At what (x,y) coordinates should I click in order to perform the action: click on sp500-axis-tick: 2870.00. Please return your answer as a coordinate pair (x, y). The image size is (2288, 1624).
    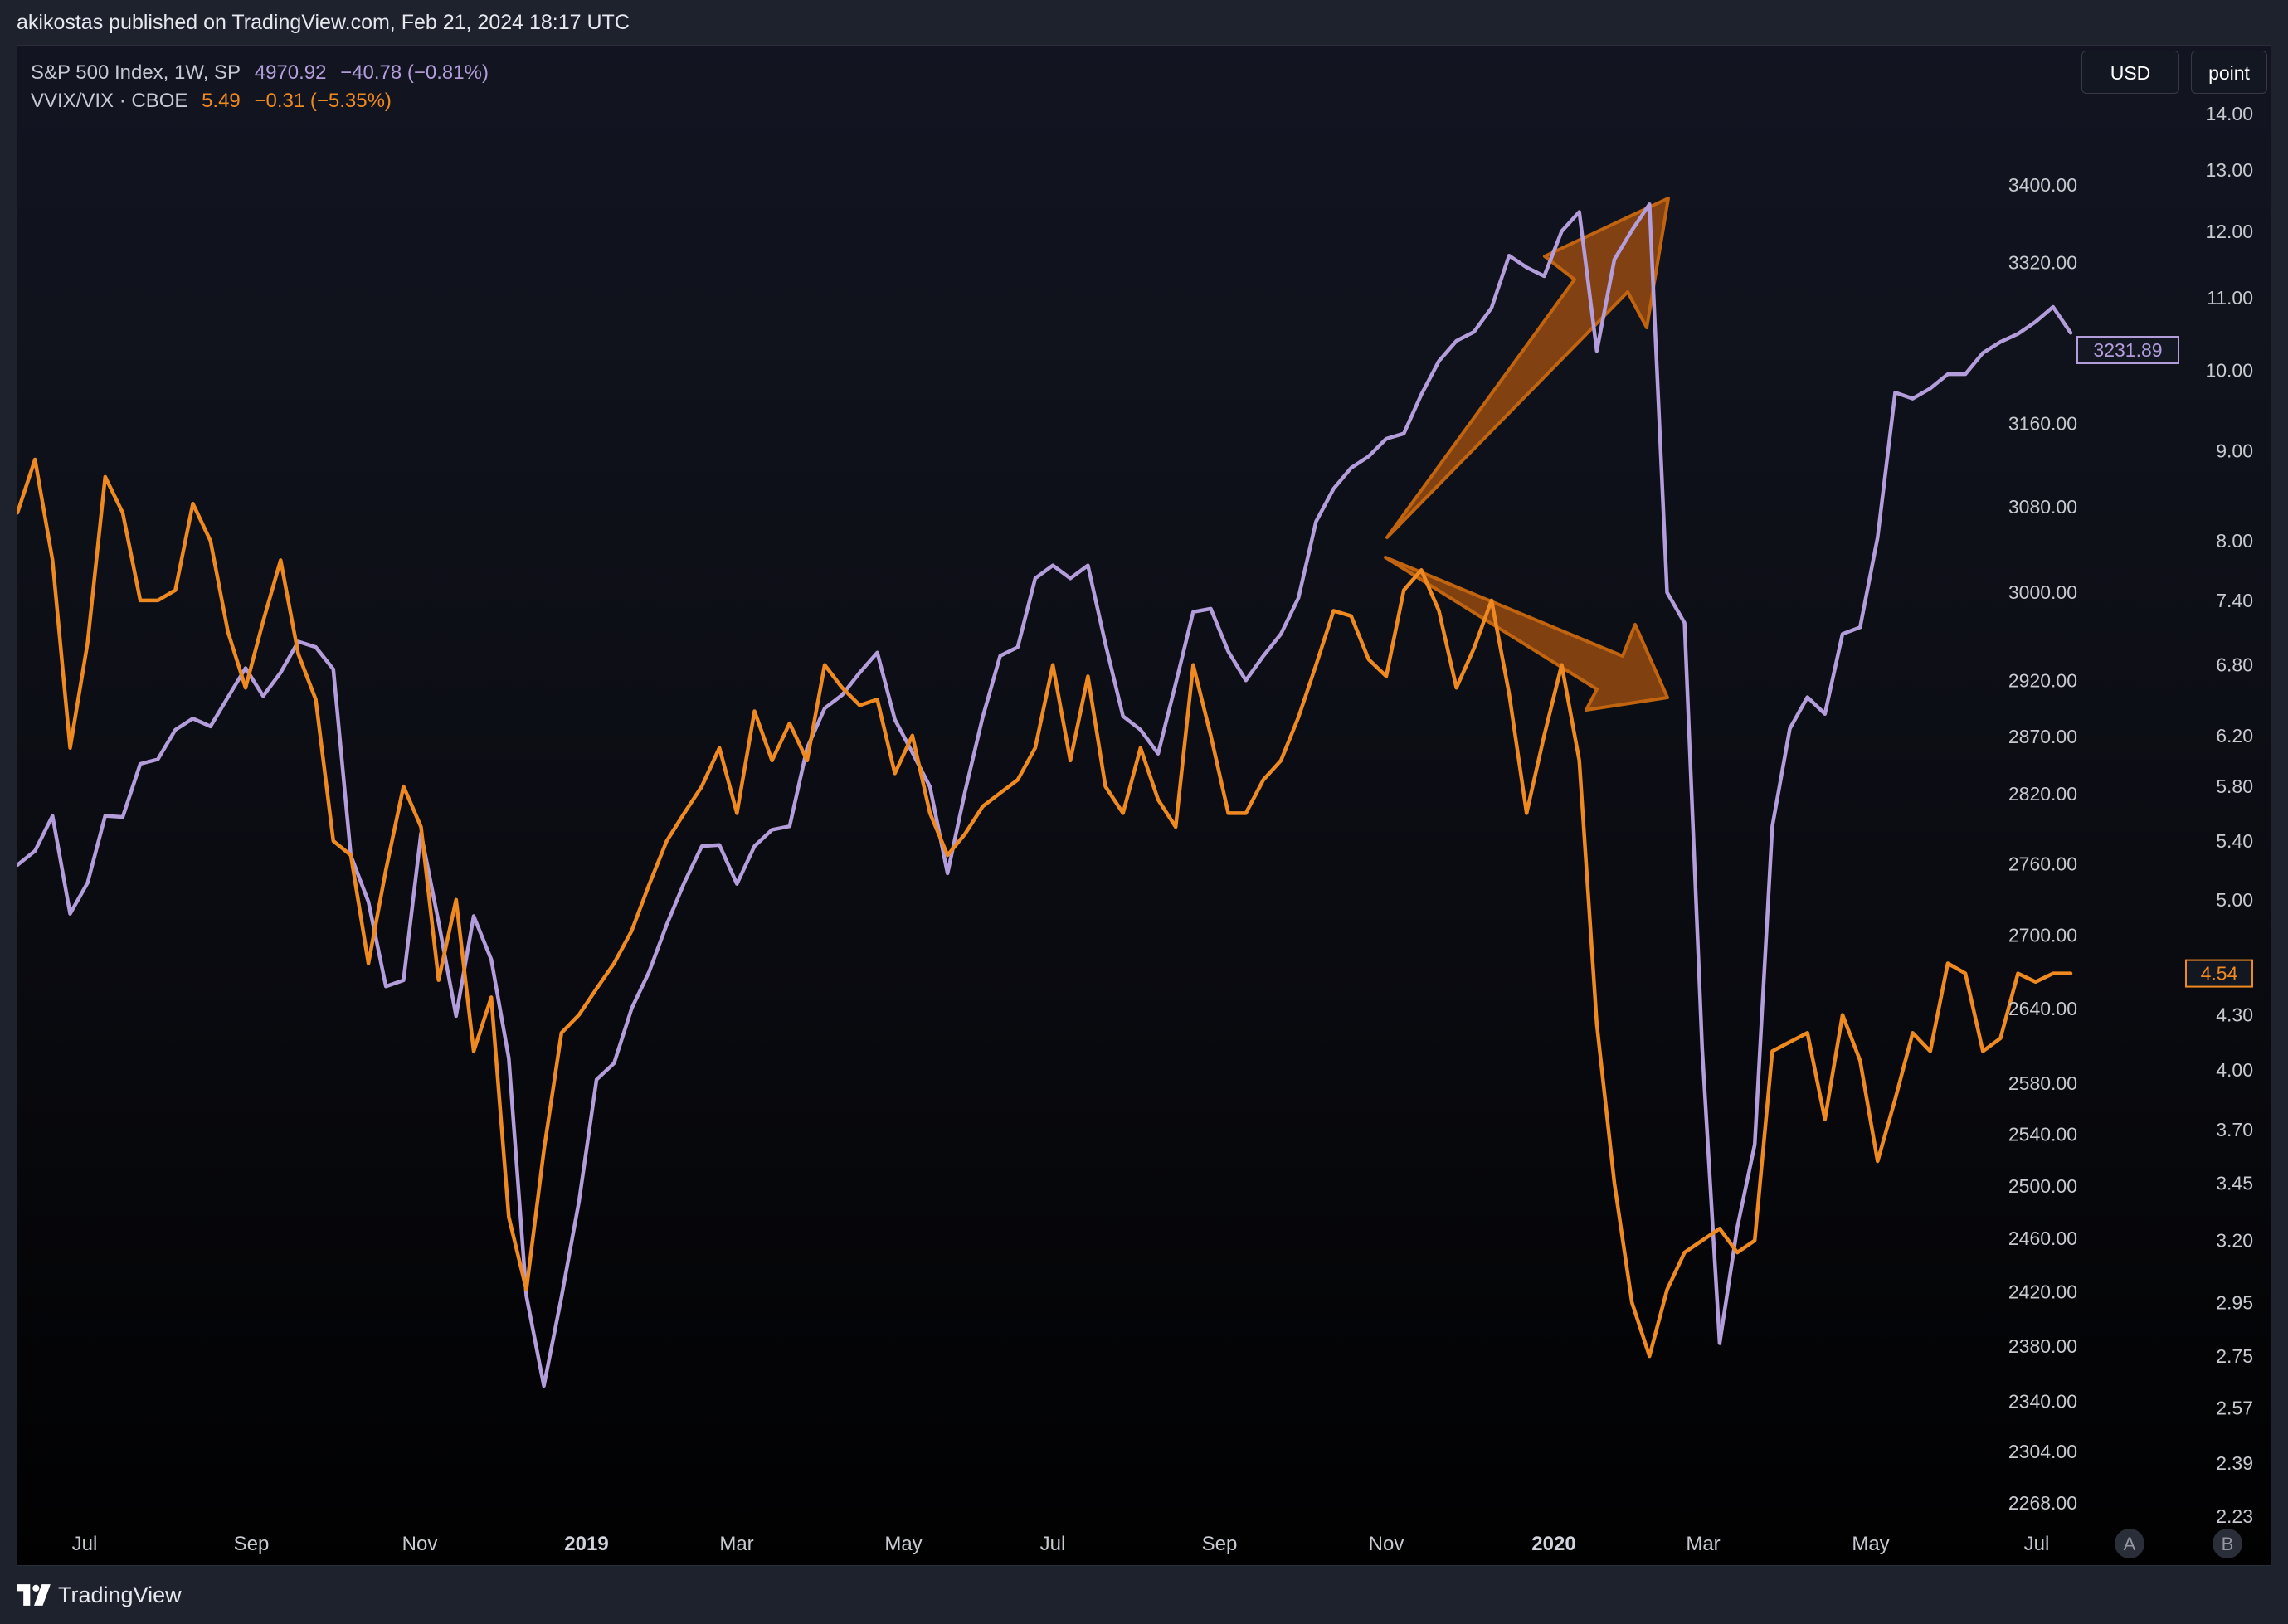
    Looking at the image, I should click on (2042, 736).